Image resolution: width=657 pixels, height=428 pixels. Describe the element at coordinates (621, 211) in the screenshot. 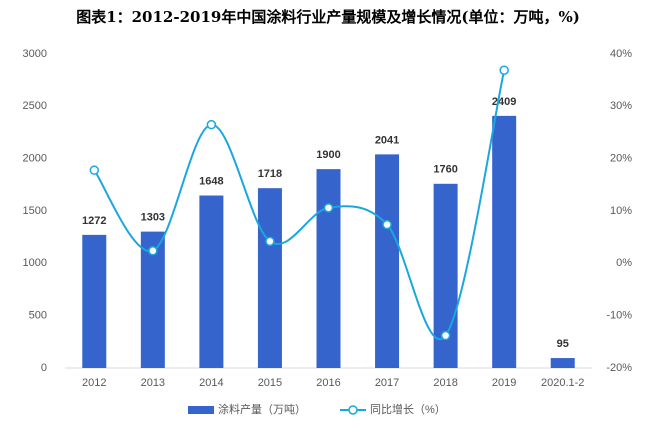

I see `y2-tick-label: 10%` at that location.